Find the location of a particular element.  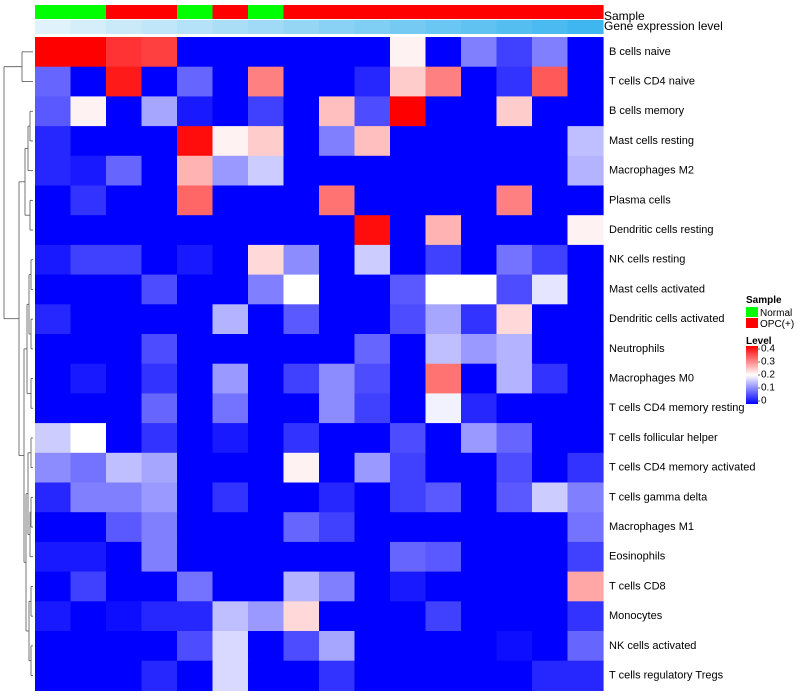

legend-swatch-normal is located at coordinates (752, 312).